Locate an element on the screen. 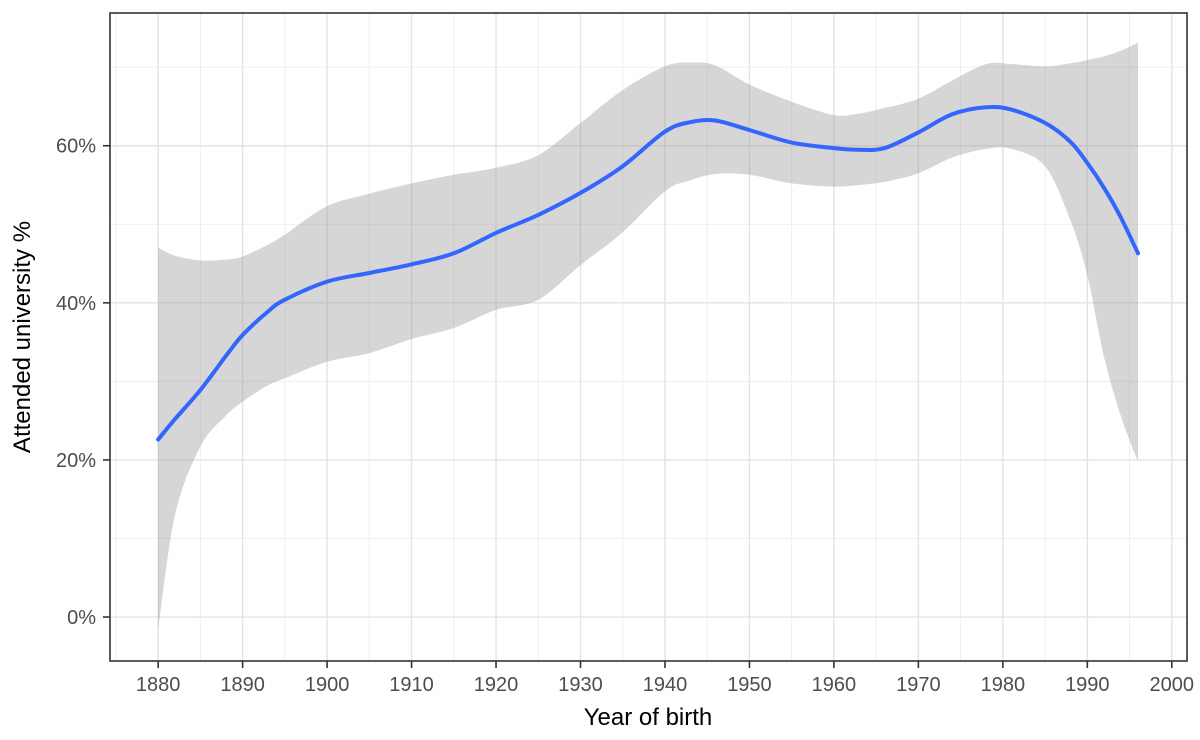  x-tick-label: 1920 is located at coordinates (496, 685).